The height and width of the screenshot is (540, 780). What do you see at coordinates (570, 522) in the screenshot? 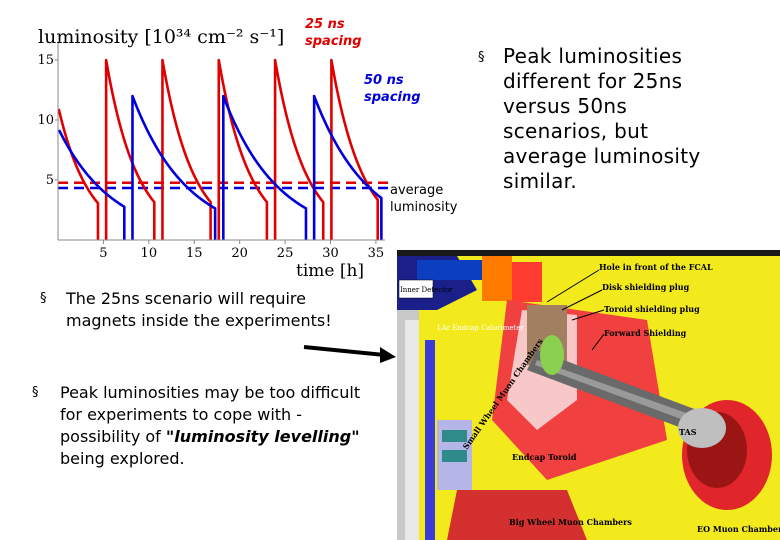
I see `label-big-wheel: Big Wheel Muon Chambers` at bounding box center [570, 522].